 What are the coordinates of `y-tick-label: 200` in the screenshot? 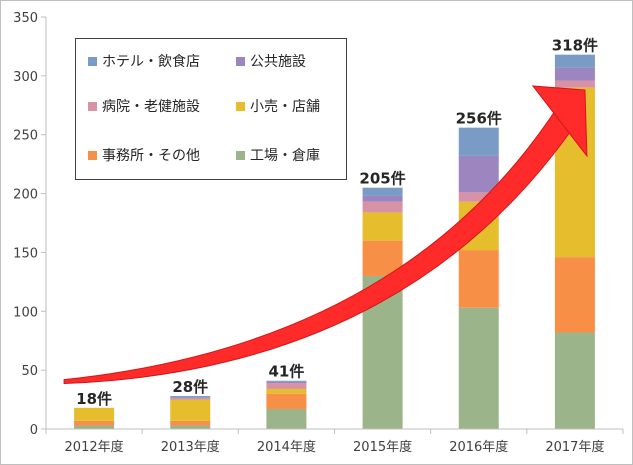 It's located at (25, 195).